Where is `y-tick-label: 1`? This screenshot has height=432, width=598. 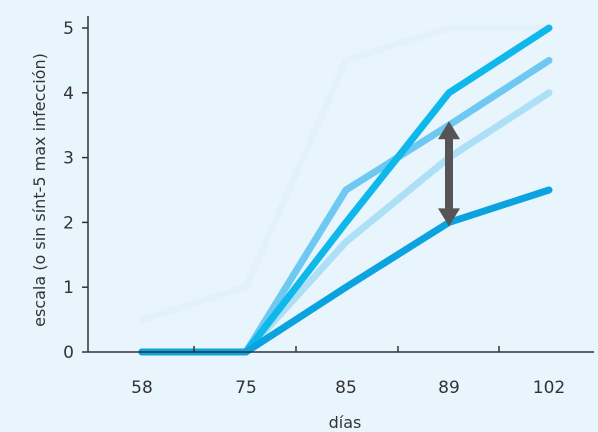 y-tick-label: 1 is located at coordinates (68, 288).